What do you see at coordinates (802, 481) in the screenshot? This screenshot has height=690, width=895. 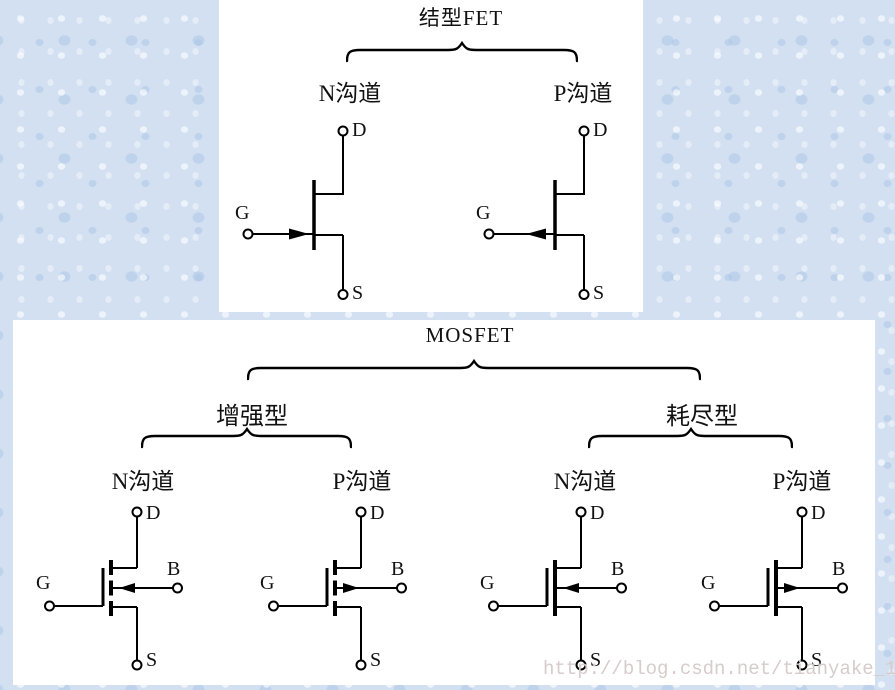 I see `dep-p-channel-label: P沟道` at bounding box center [802, 481].